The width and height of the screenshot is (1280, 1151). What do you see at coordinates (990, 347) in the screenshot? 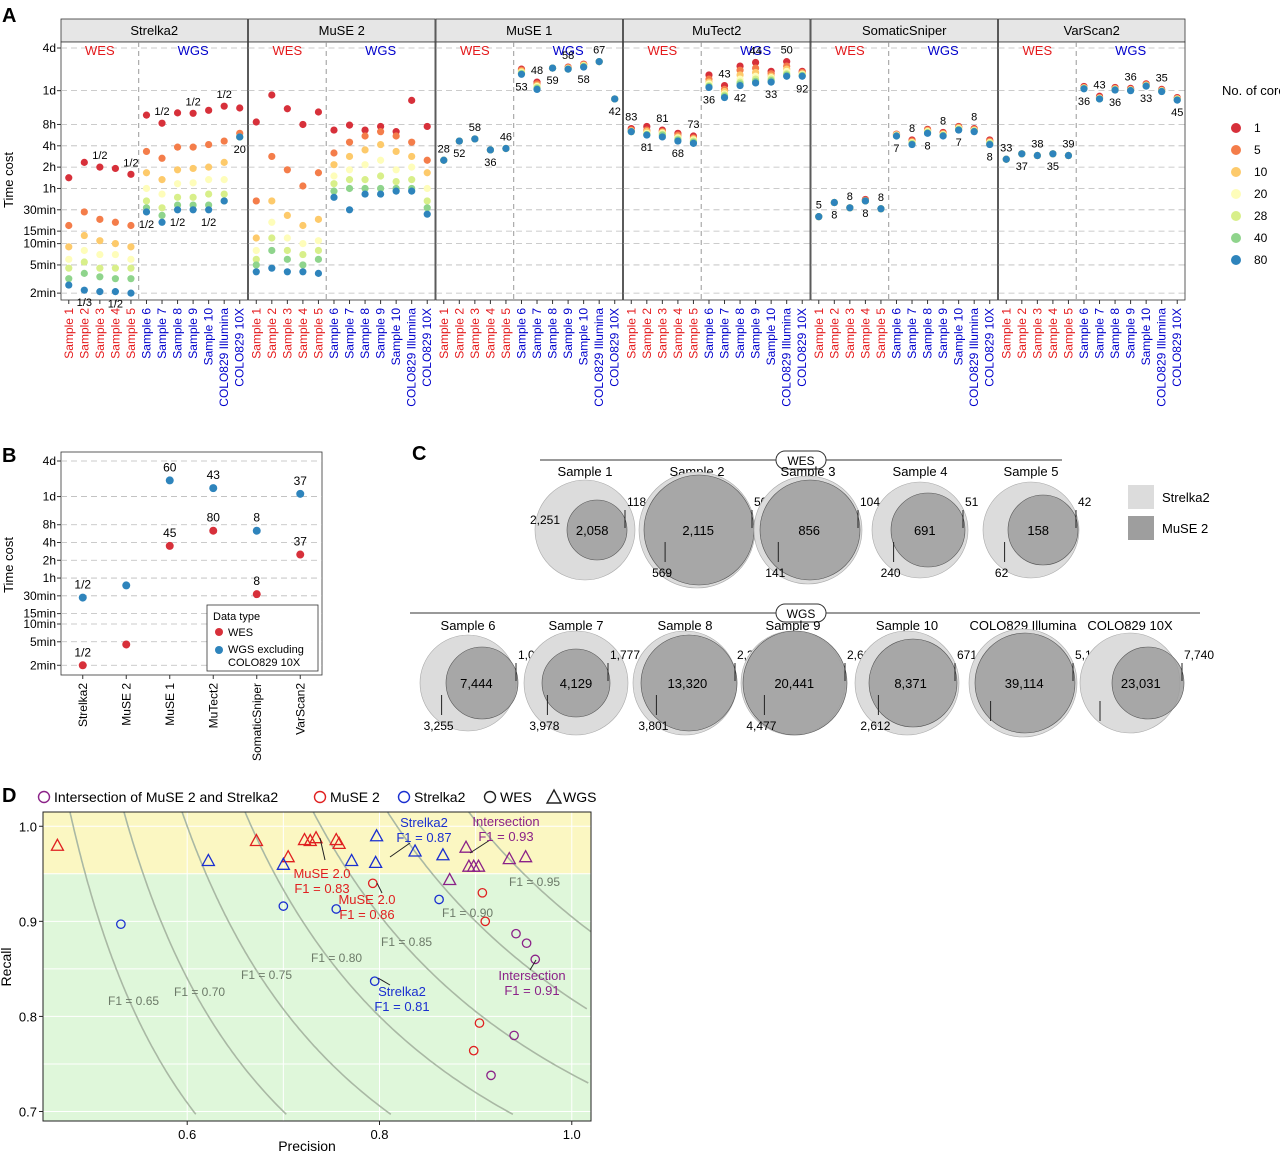
I see `x-tick-label: COLO829 10X` at bounding box center [990, 347].